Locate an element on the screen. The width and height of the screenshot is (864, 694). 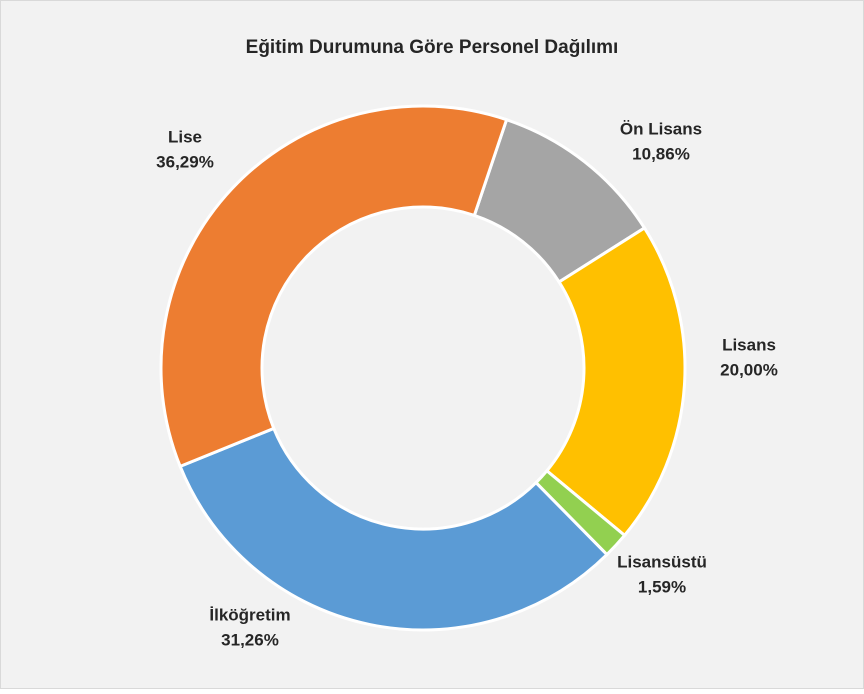
chart-title: Eğitim Durumuna Göre Personel Dağılımı is located at coordinates (432, 47).